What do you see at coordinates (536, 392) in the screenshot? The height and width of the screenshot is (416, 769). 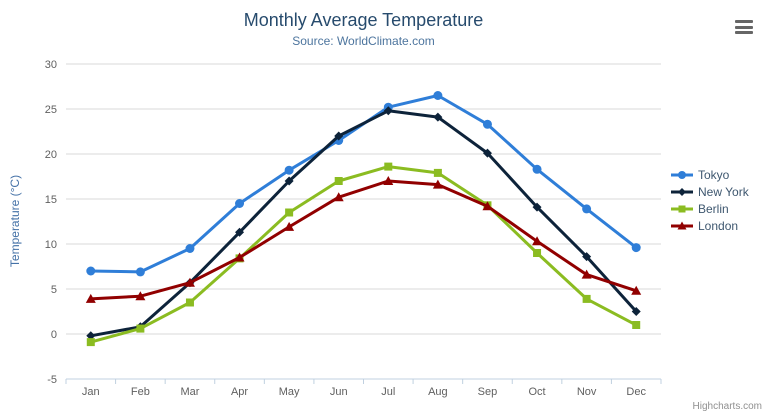 I see `x-axis-label: Oct` at bounding box center [536, 392].